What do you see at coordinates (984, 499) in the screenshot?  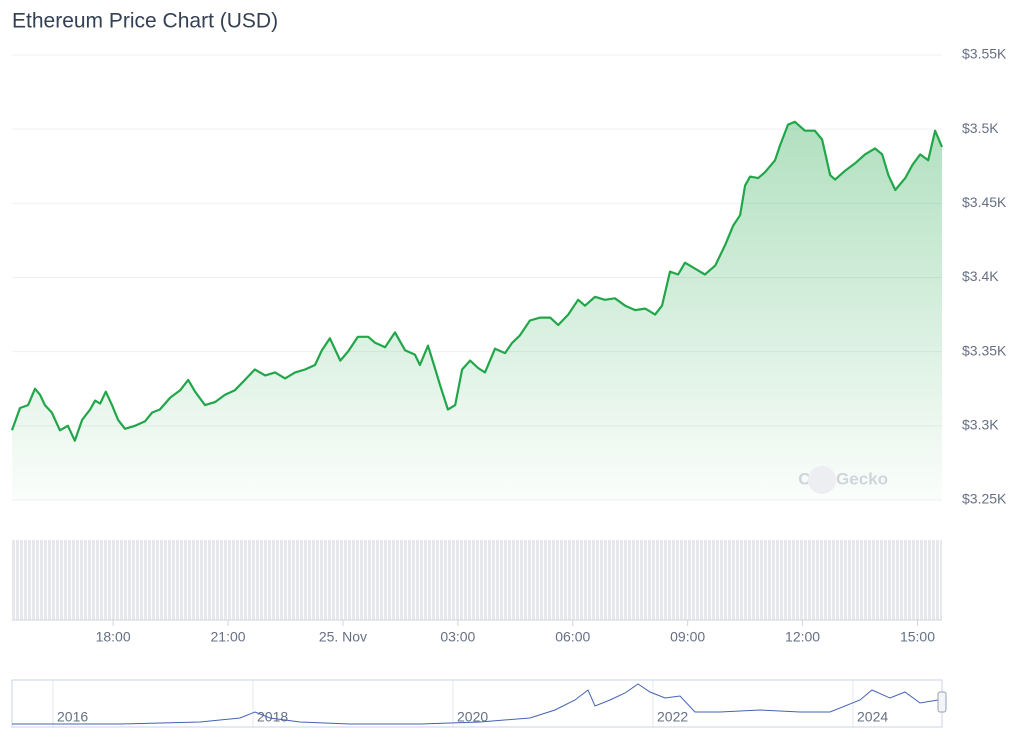 I see `y-tick-label: $3.25K` at bounding box center [984, 499].